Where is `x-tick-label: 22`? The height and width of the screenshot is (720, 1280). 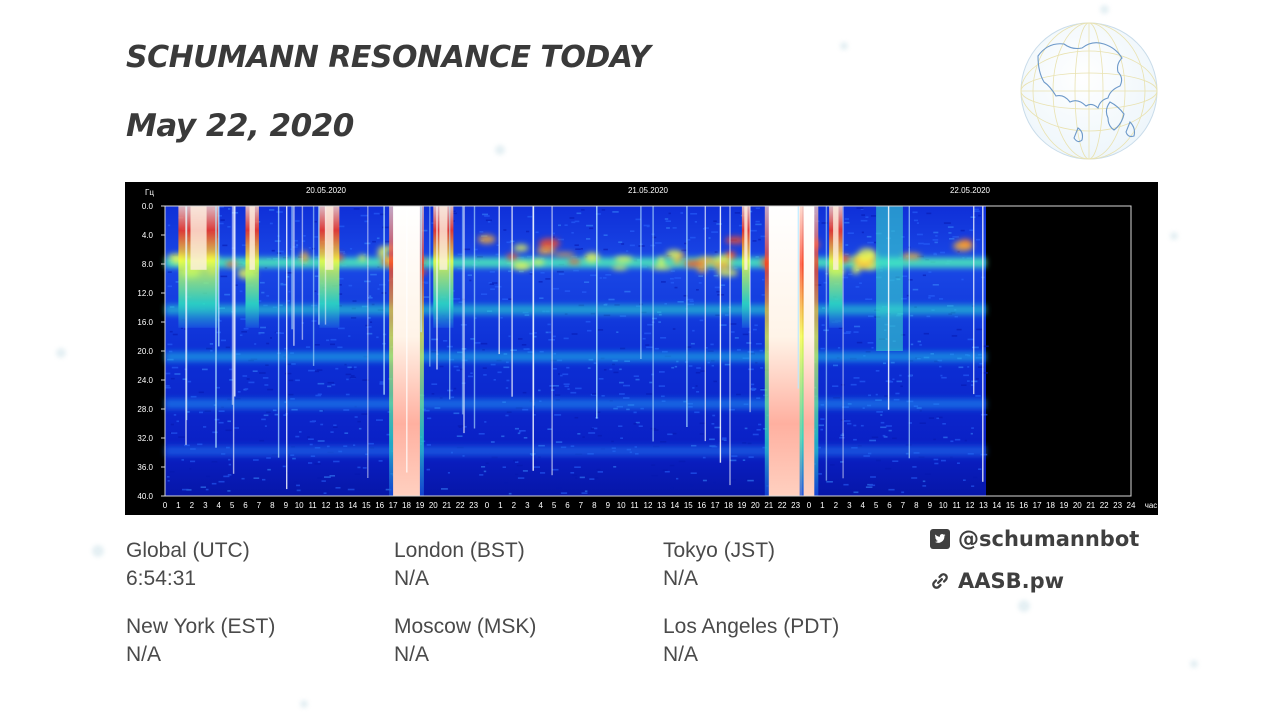
x-tick-label: 22 is located at coordinates (1104, 505).